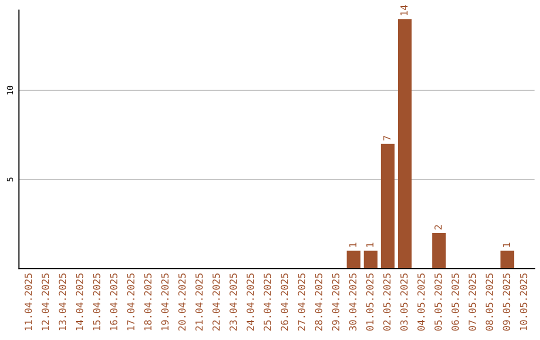 Image resolution: width=540 pixels, height=340 pixels. I want to click on y-tick-label: 5, so click(10, 180).